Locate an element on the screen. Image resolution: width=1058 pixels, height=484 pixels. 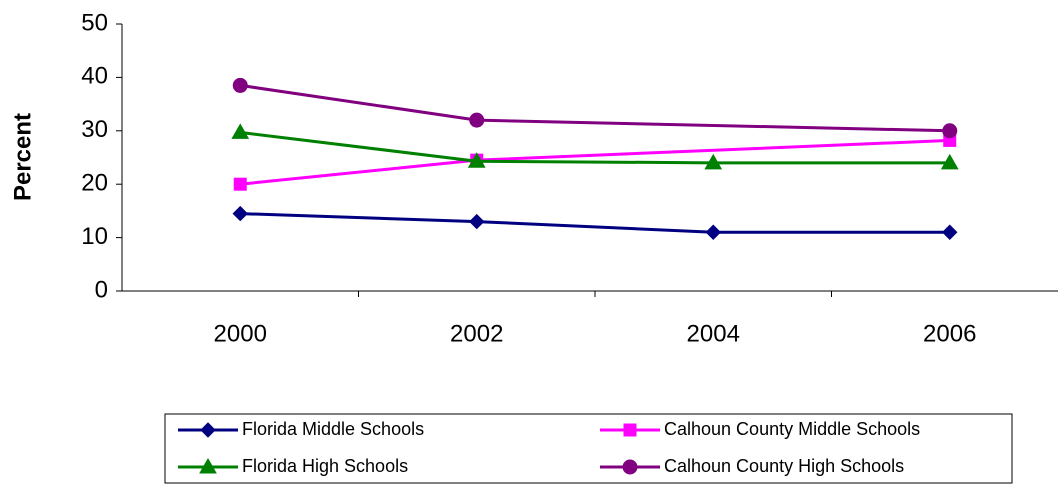
y-tick-label: 50 is located at coordinates (94, 22).